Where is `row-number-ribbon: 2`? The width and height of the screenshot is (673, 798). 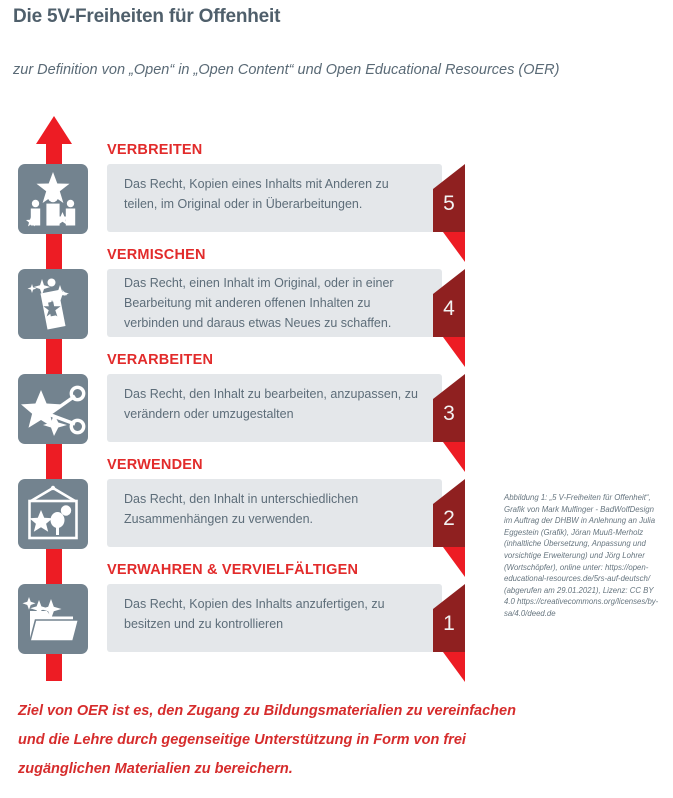 row-number-ribbon: 2 is located at coordinates (449, 528).